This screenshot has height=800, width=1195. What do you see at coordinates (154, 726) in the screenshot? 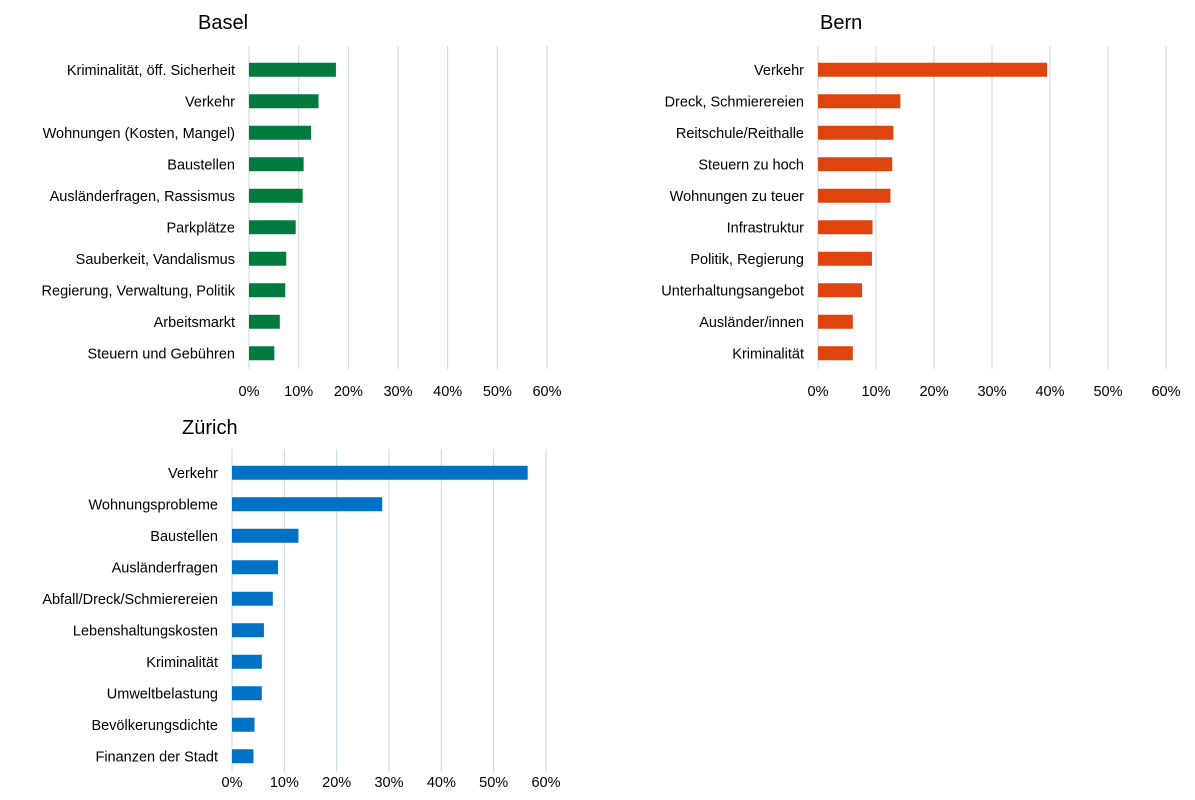
I see `category-label: Bevölkerungsdichte` at bounding box center [154, 726].